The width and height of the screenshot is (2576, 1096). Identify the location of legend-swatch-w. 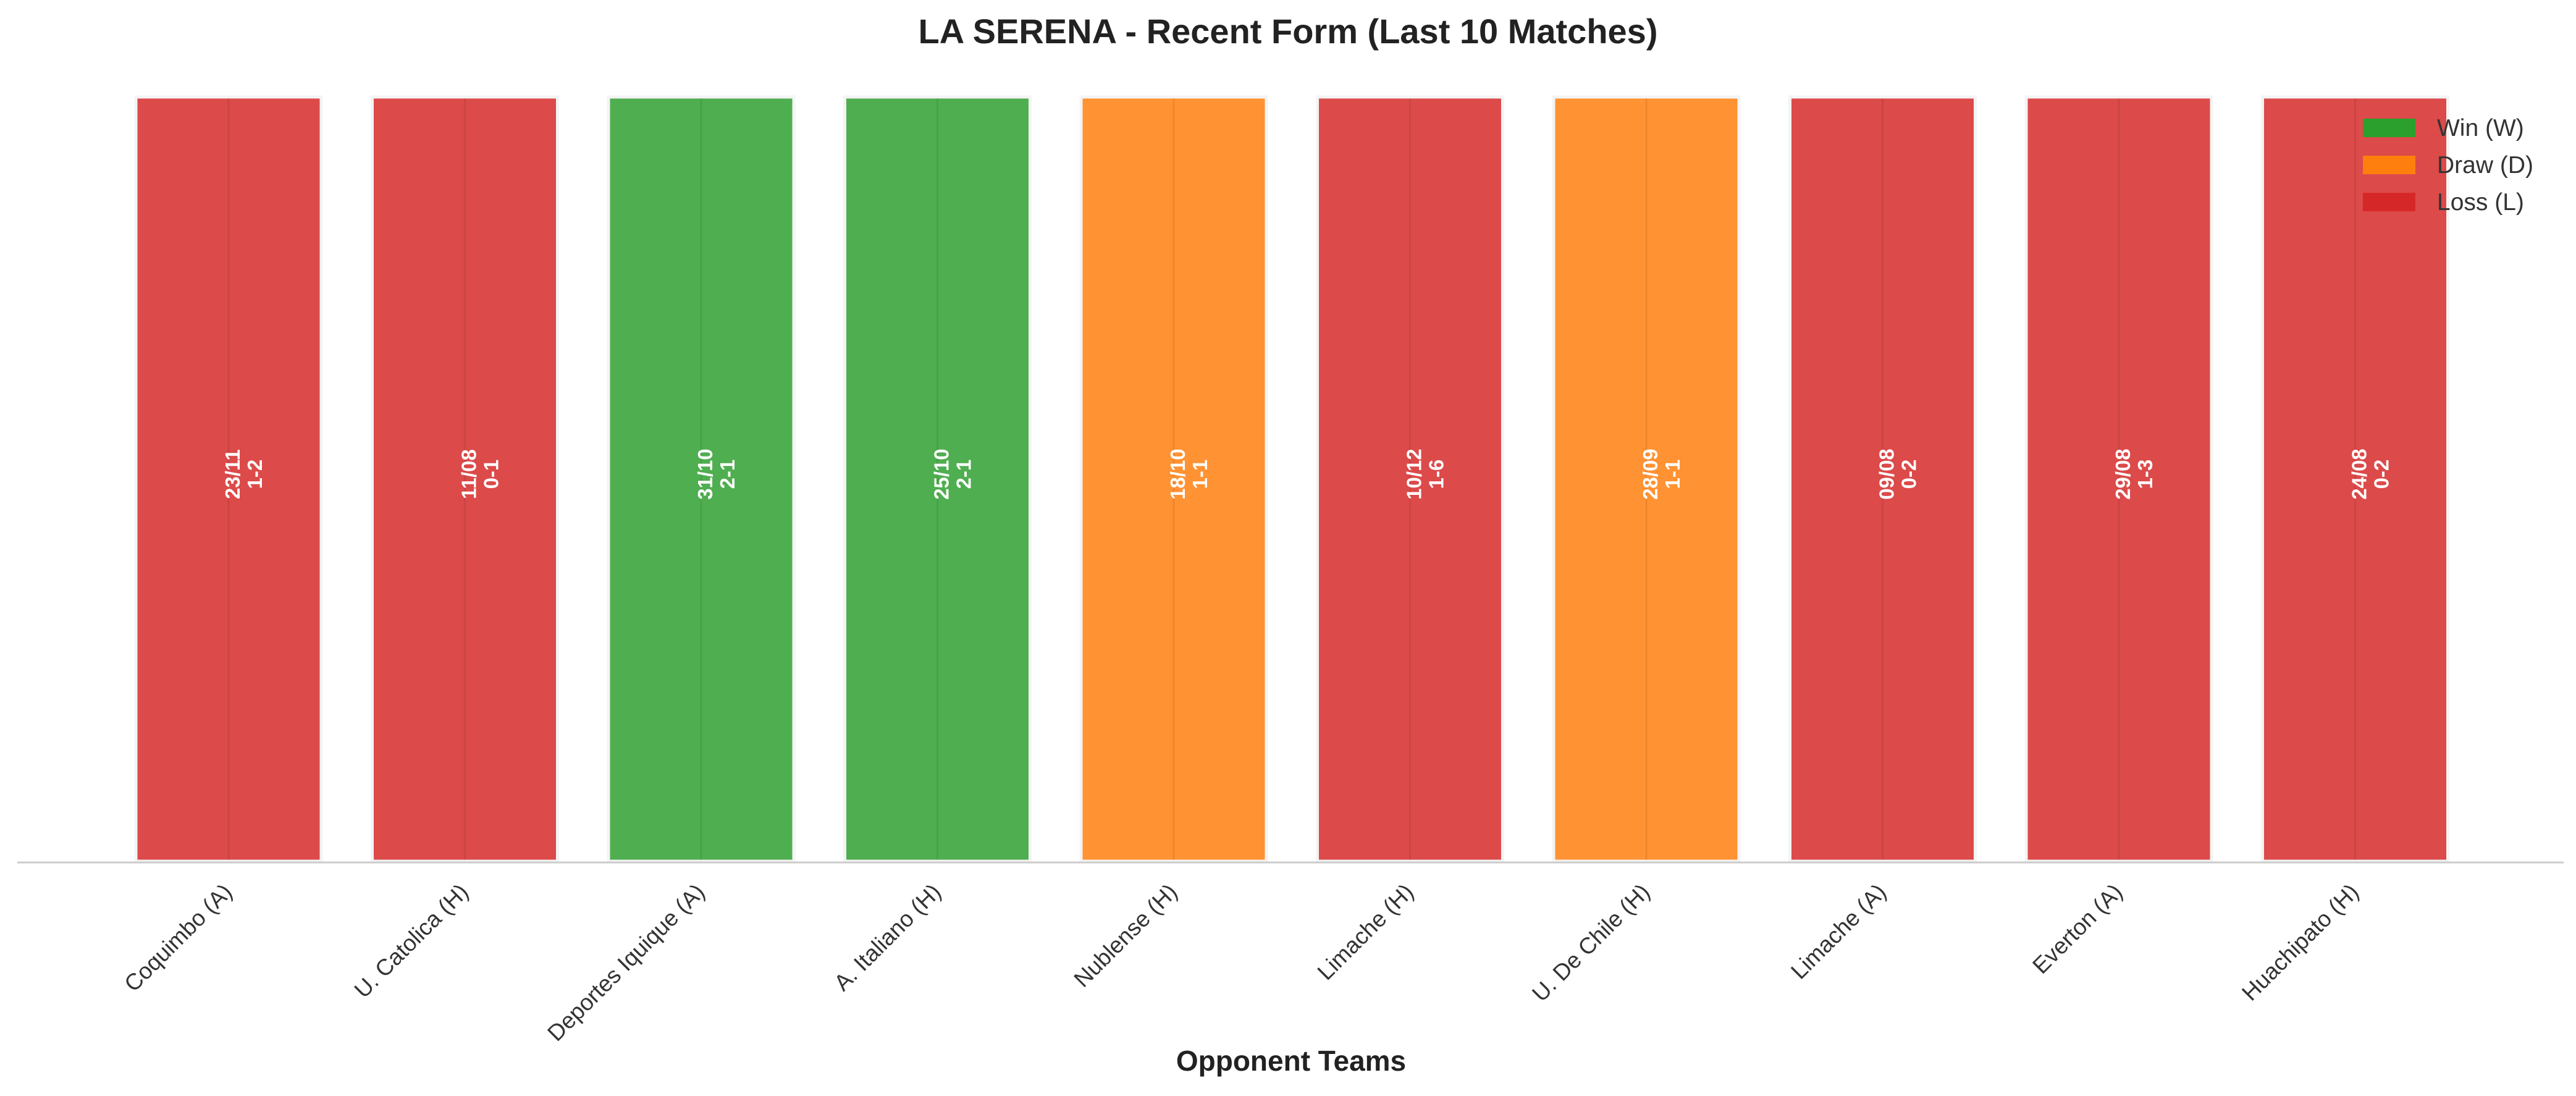
(2389, 128).